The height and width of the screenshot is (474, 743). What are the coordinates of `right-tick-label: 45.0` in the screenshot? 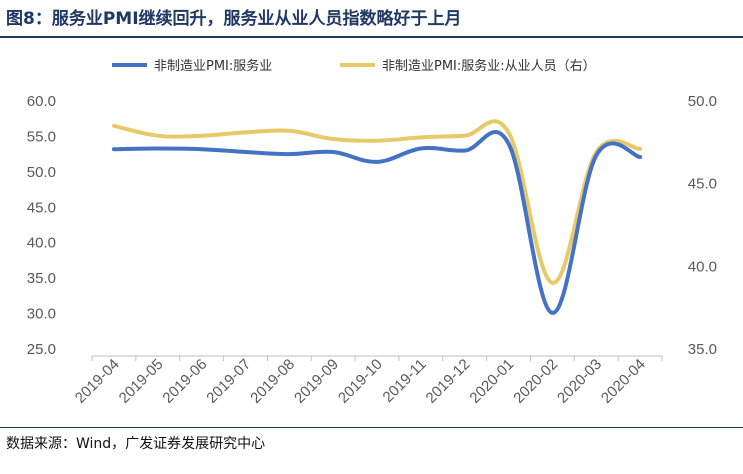 It's located at (702, 184).